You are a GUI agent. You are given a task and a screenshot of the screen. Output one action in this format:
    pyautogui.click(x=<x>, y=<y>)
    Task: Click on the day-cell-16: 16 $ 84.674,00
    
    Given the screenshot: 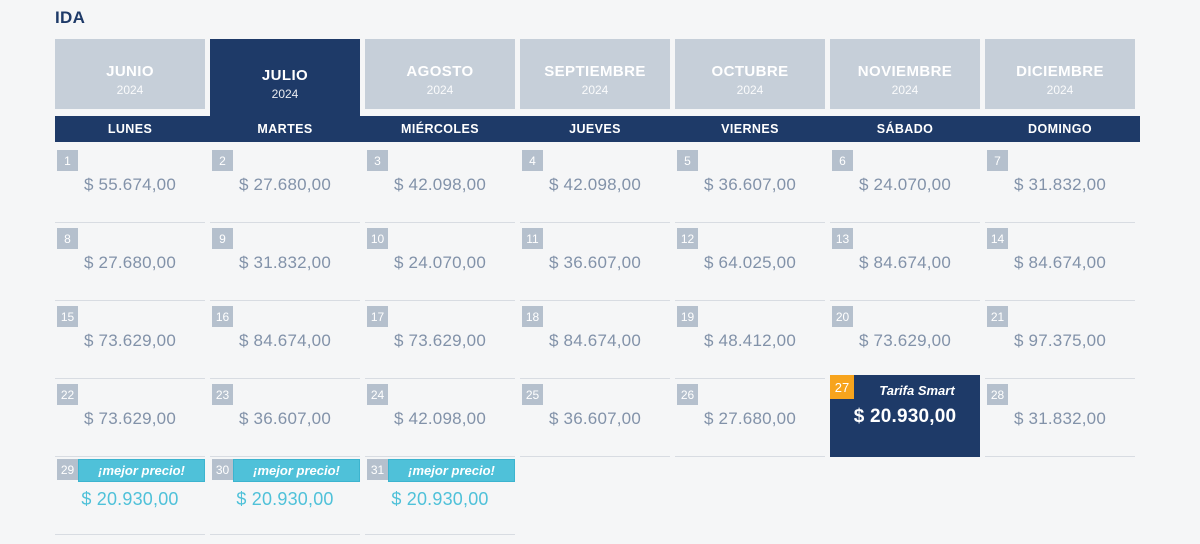 What is the action you would take?
    pyautogui.click(x=285, y=340)
    